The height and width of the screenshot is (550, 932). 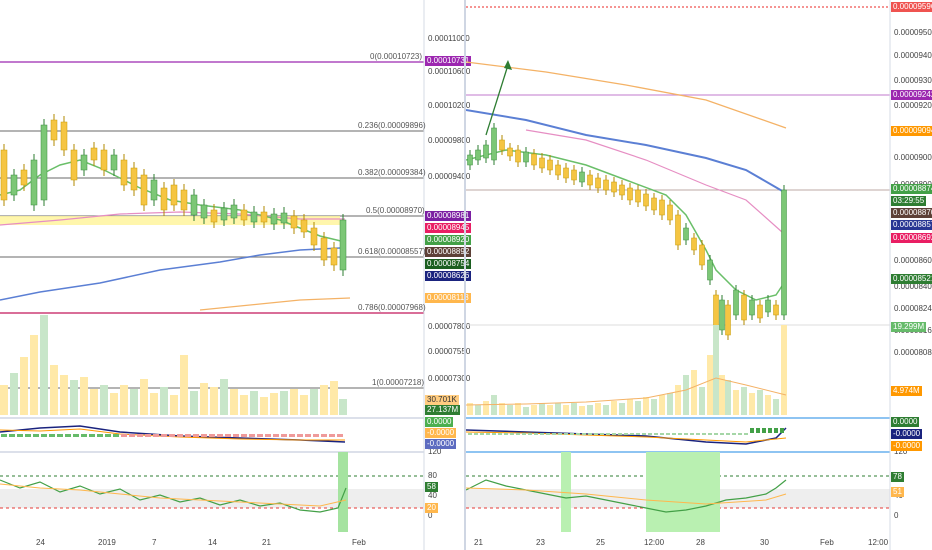 I want to click on fib-label: 0.618(0.00008557), so click(x=392, y=251).